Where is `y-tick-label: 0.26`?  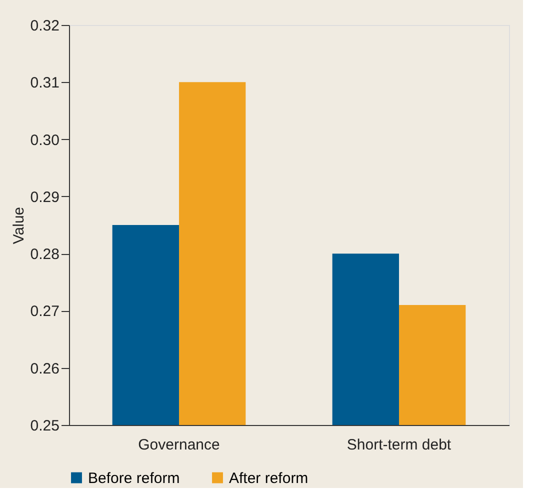
y-tick-label: 0.26 is located at coordinates (45, 369).